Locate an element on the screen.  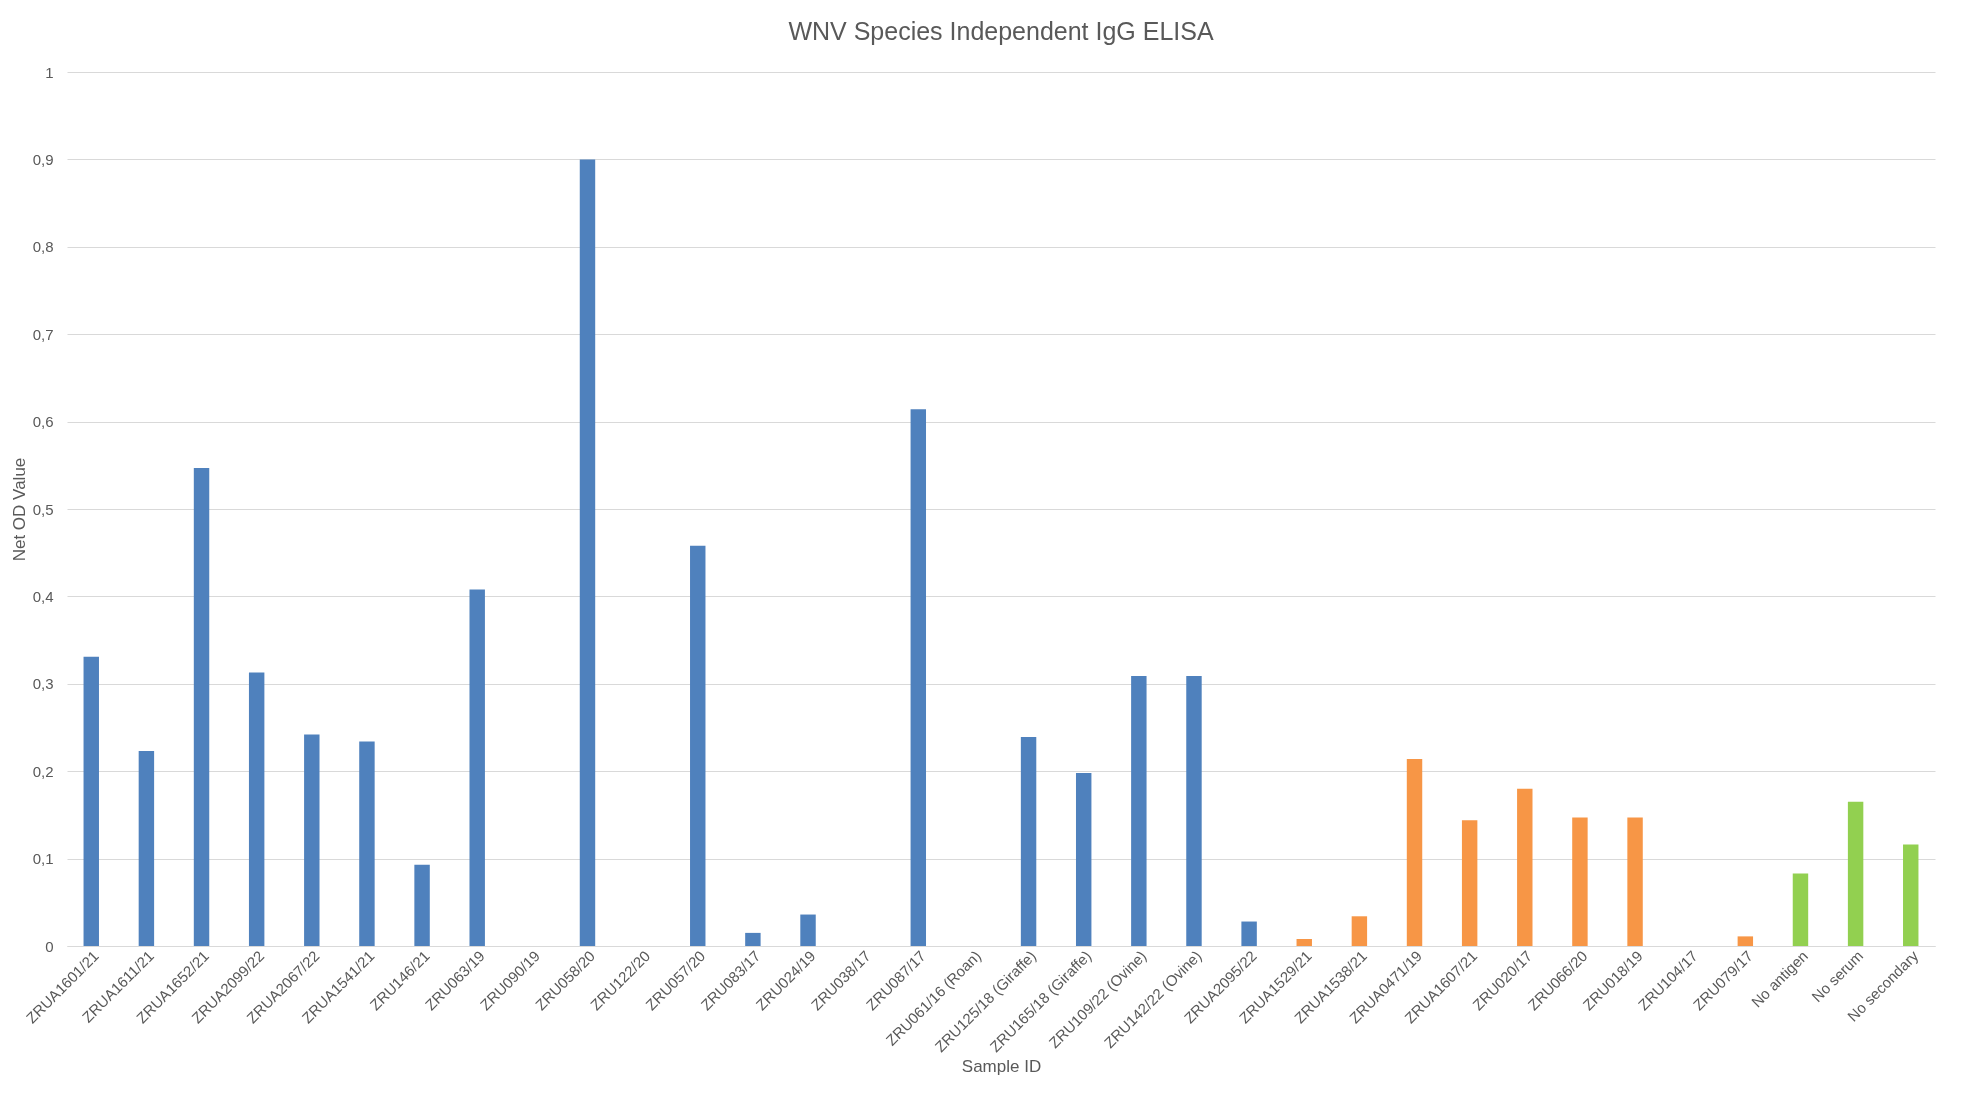
y-tick-label: 0,6 is located at coordinates (43, 422).